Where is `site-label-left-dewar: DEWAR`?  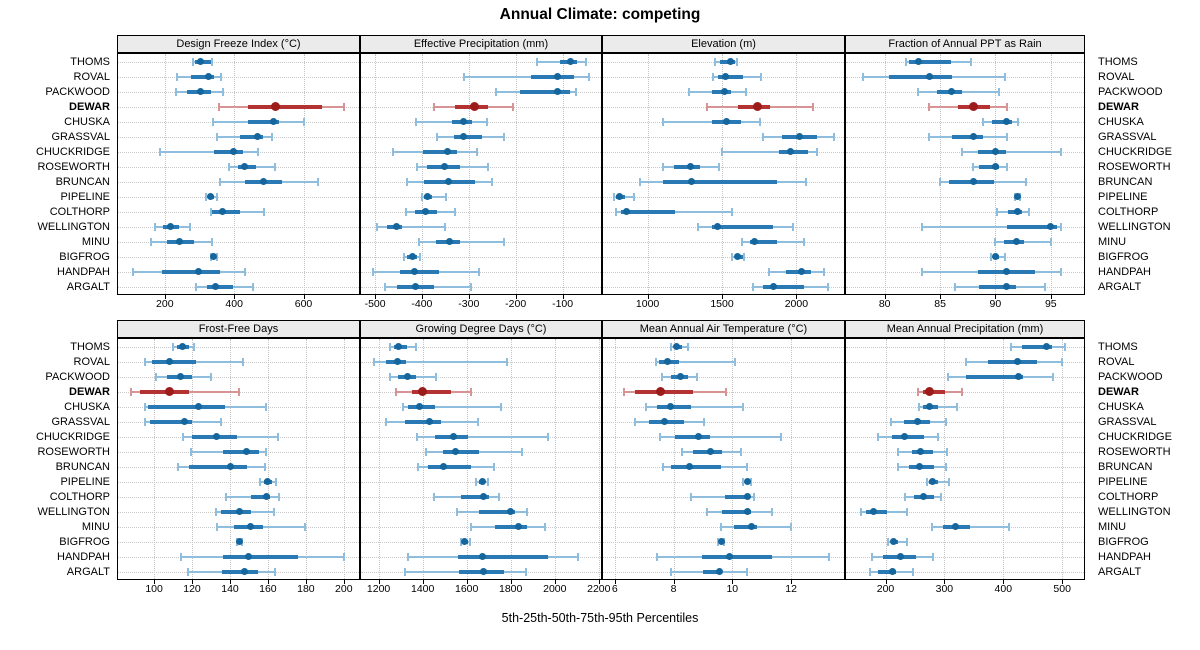 site-label-left-dewar: DEWAR is located at coordinates (89, 391).